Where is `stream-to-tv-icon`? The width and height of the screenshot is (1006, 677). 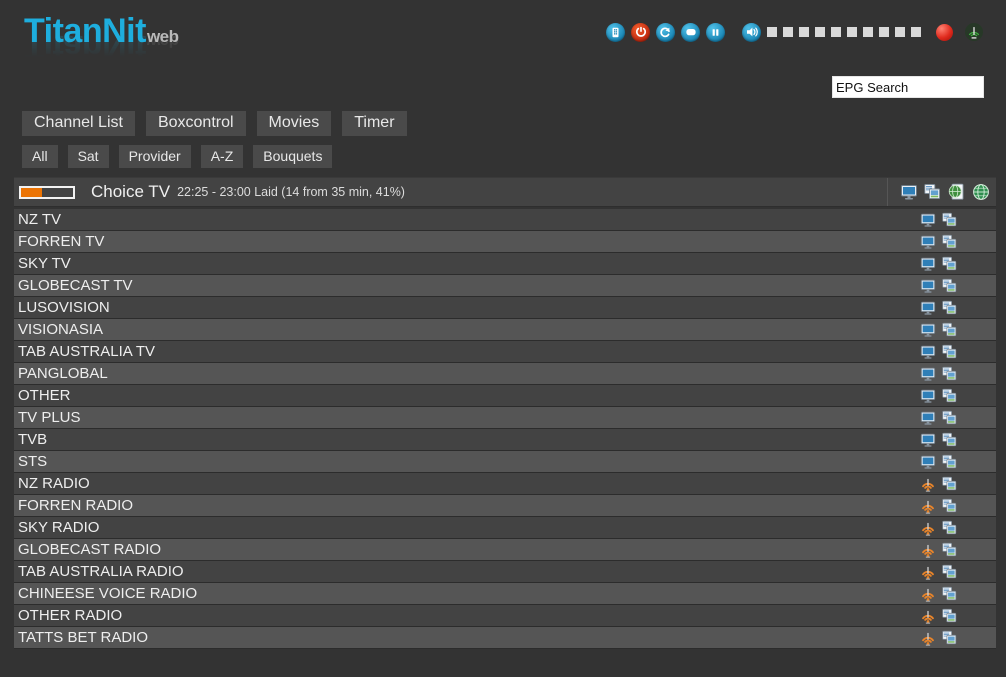 stream-to-tv-icon is located at coordinates (909, 192).